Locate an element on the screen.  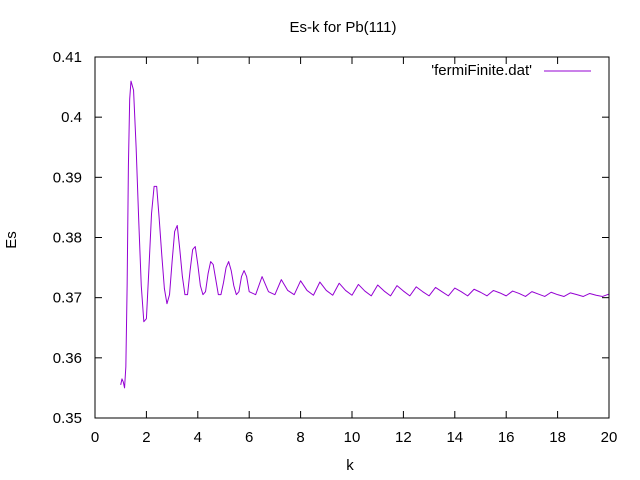
y-tick-label: 0.36 is located at coordinates (67, 358).